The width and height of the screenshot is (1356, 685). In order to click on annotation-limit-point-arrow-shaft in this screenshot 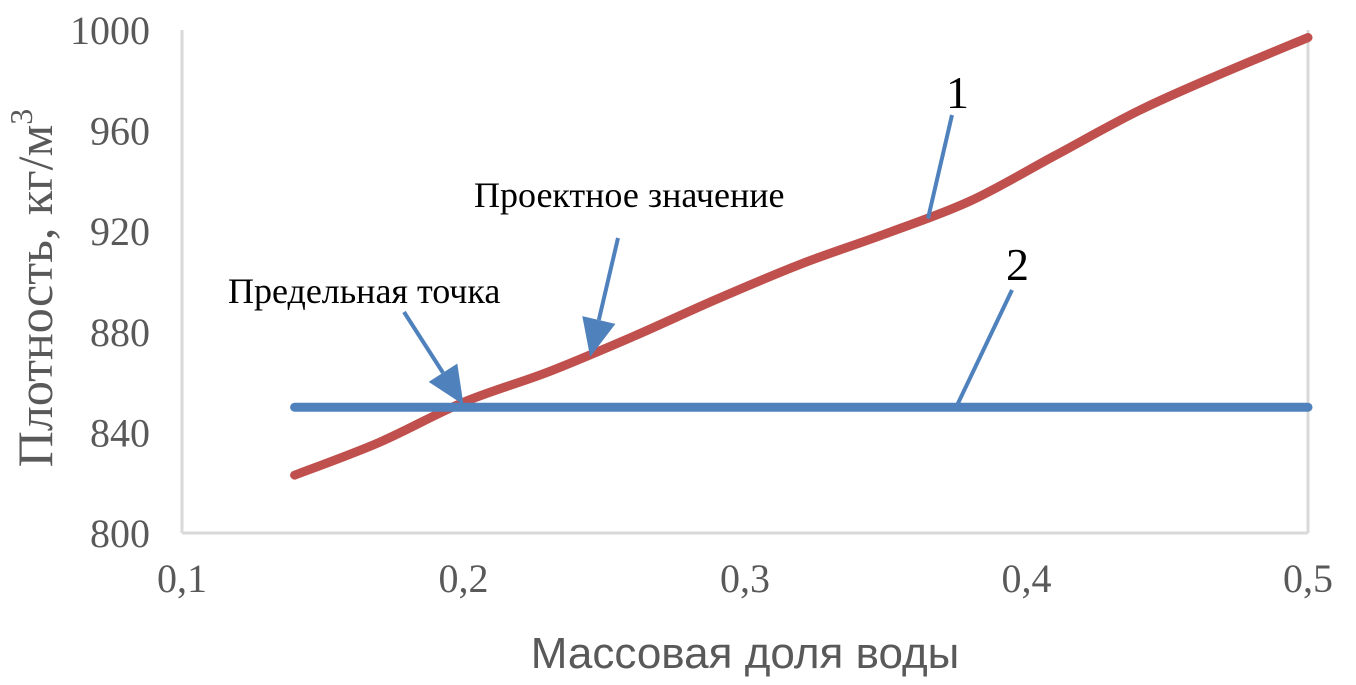, I will do `click(423, 342)`.